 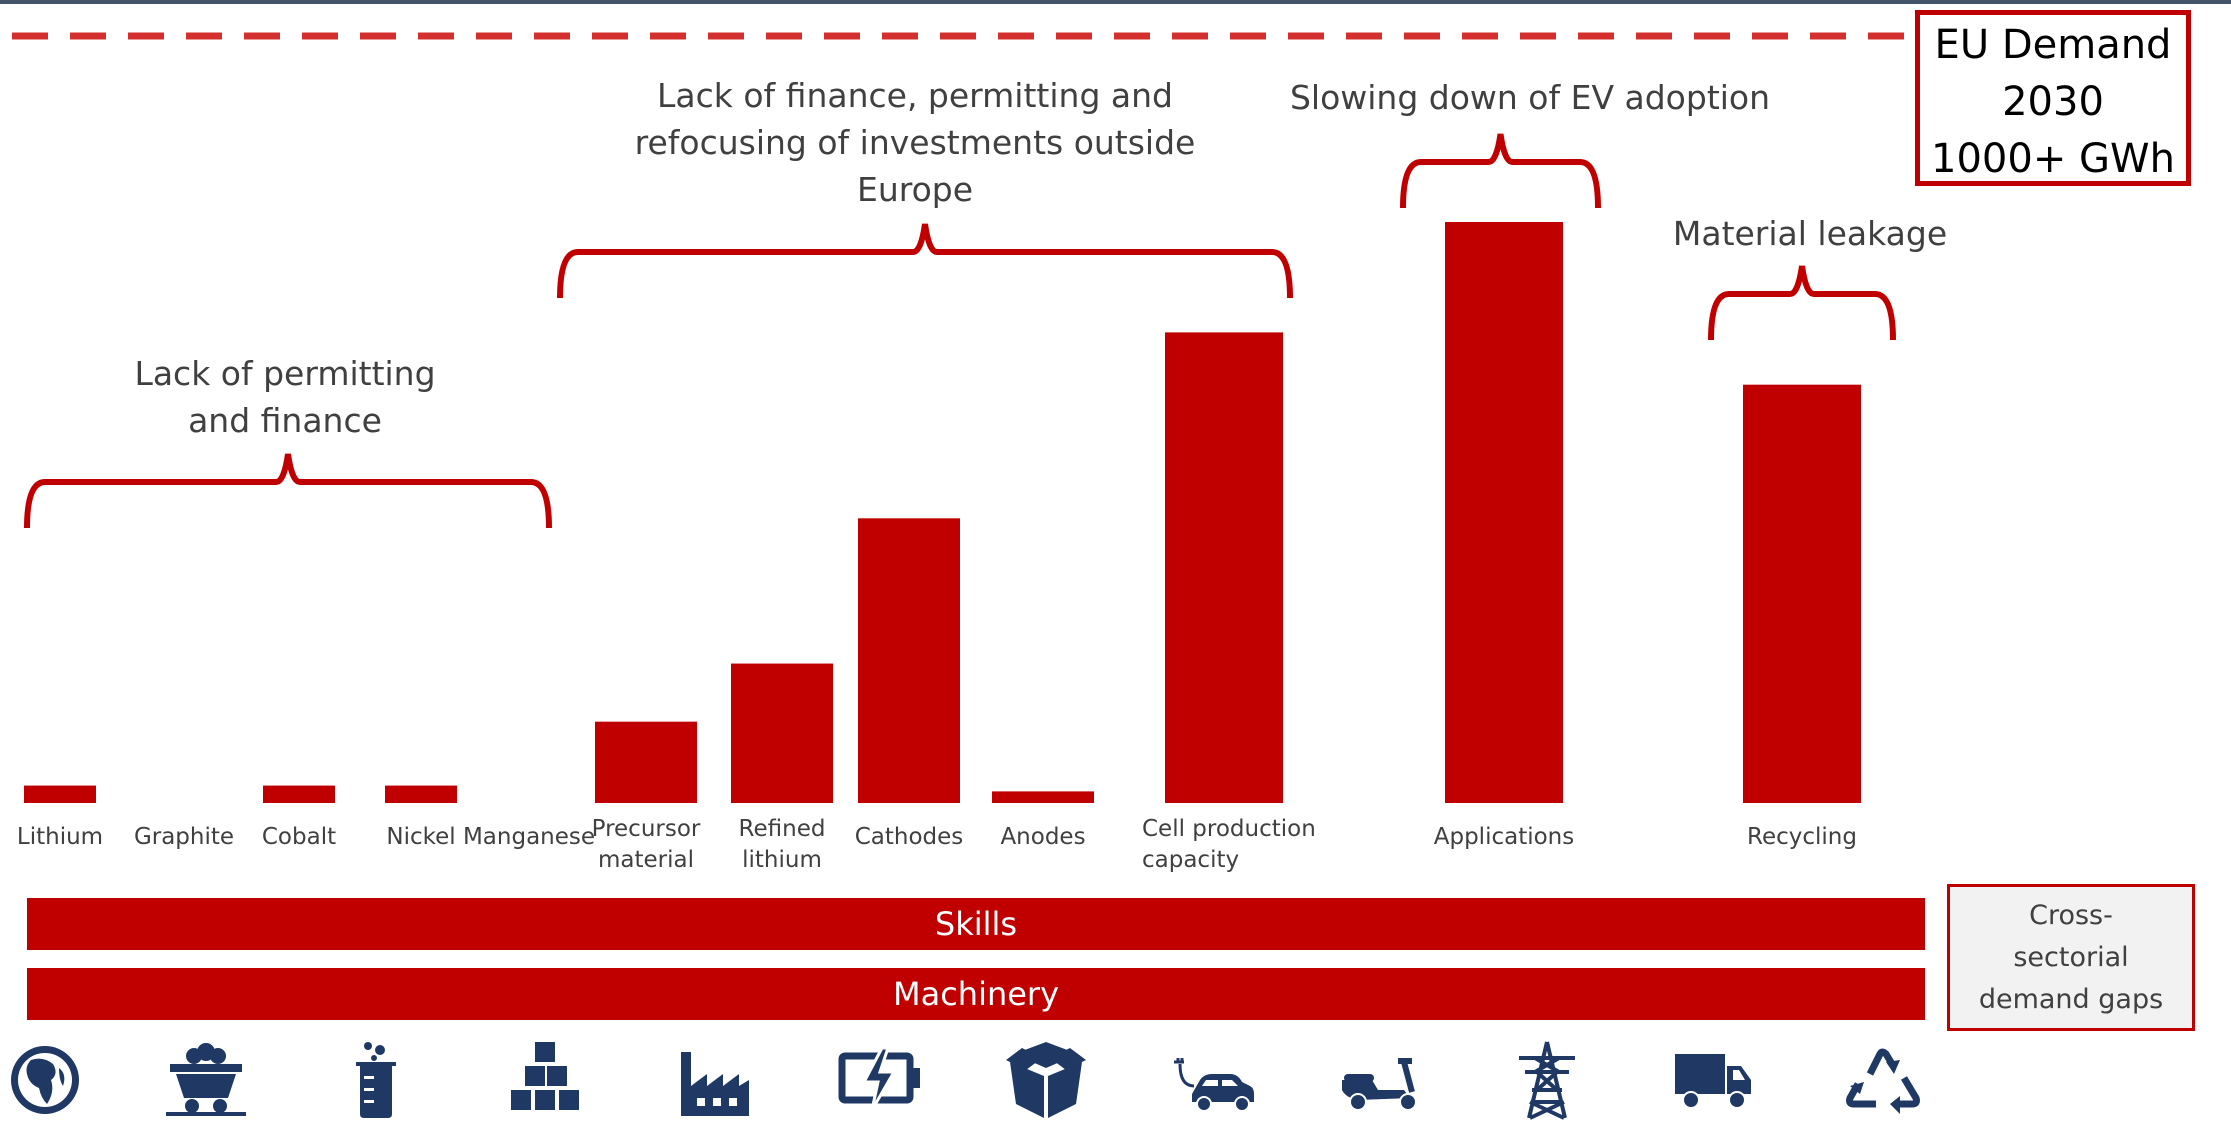 What do you see at coordinates (915, 189) in the screenshot?
I see `annotation-text-line: Europe` at bounding box center [915, 189].